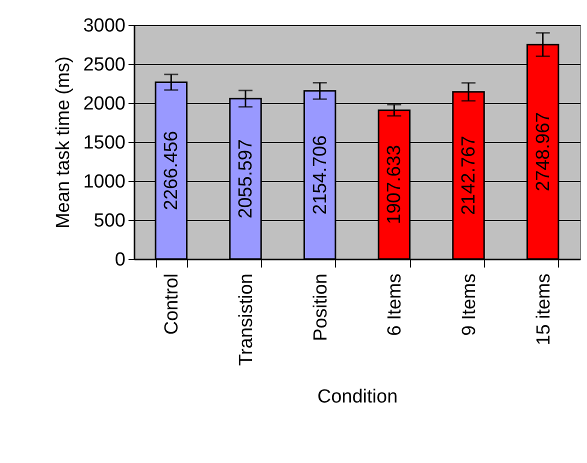 The width and height of the screenshot is (587, 463). I want to click on y-tick-label: 2500, so click(104, 65).